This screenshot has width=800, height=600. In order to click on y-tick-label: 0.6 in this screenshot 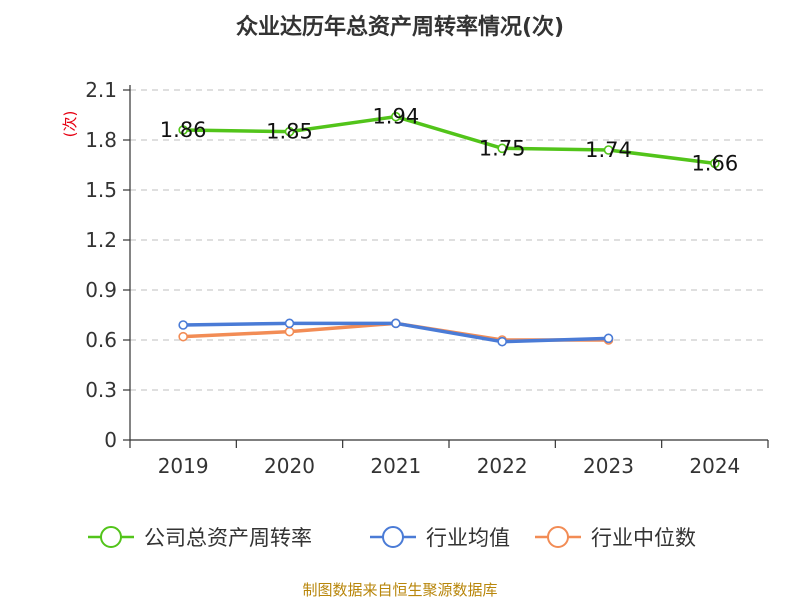, I will do `click(101, 340)`.